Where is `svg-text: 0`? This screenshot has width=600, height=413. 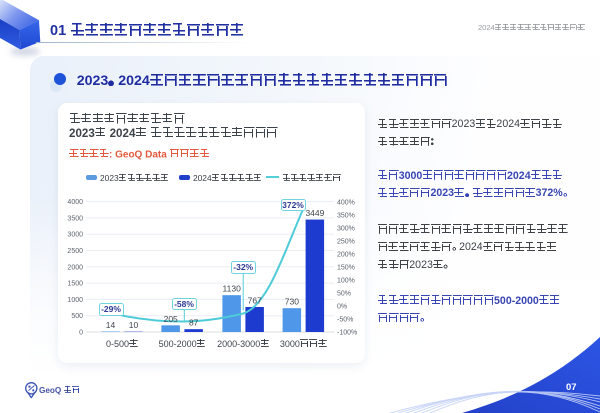
svg-text: 0 is located at coordinates (81, 333).